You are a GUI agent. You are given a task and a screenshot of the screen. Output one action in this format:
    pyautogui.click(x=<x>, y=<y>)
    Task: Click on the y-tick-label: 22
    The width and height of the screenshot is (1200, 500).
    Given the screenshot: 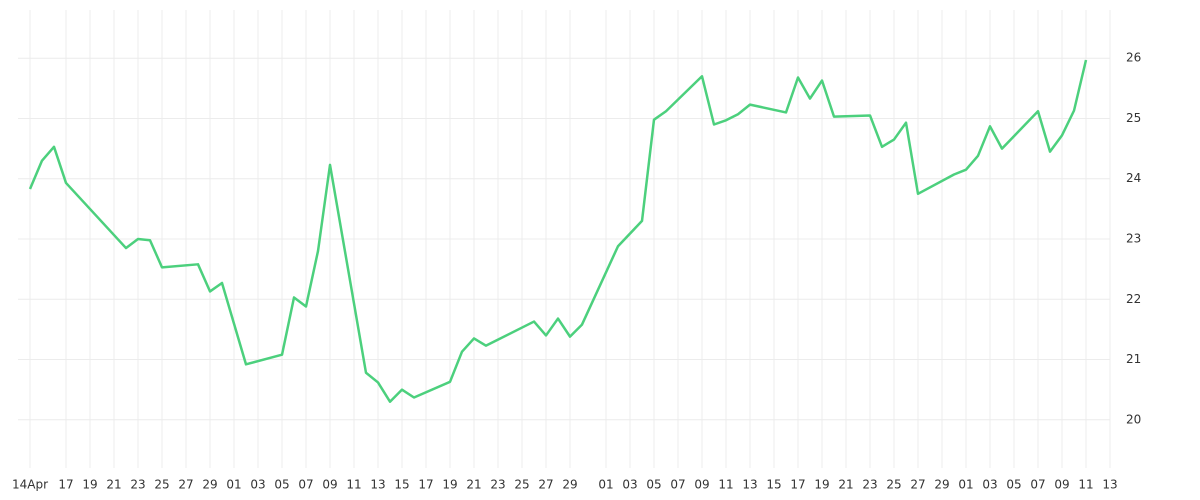 What is the action you would take?
    pyautogui.click(x=1133, y=299)
    